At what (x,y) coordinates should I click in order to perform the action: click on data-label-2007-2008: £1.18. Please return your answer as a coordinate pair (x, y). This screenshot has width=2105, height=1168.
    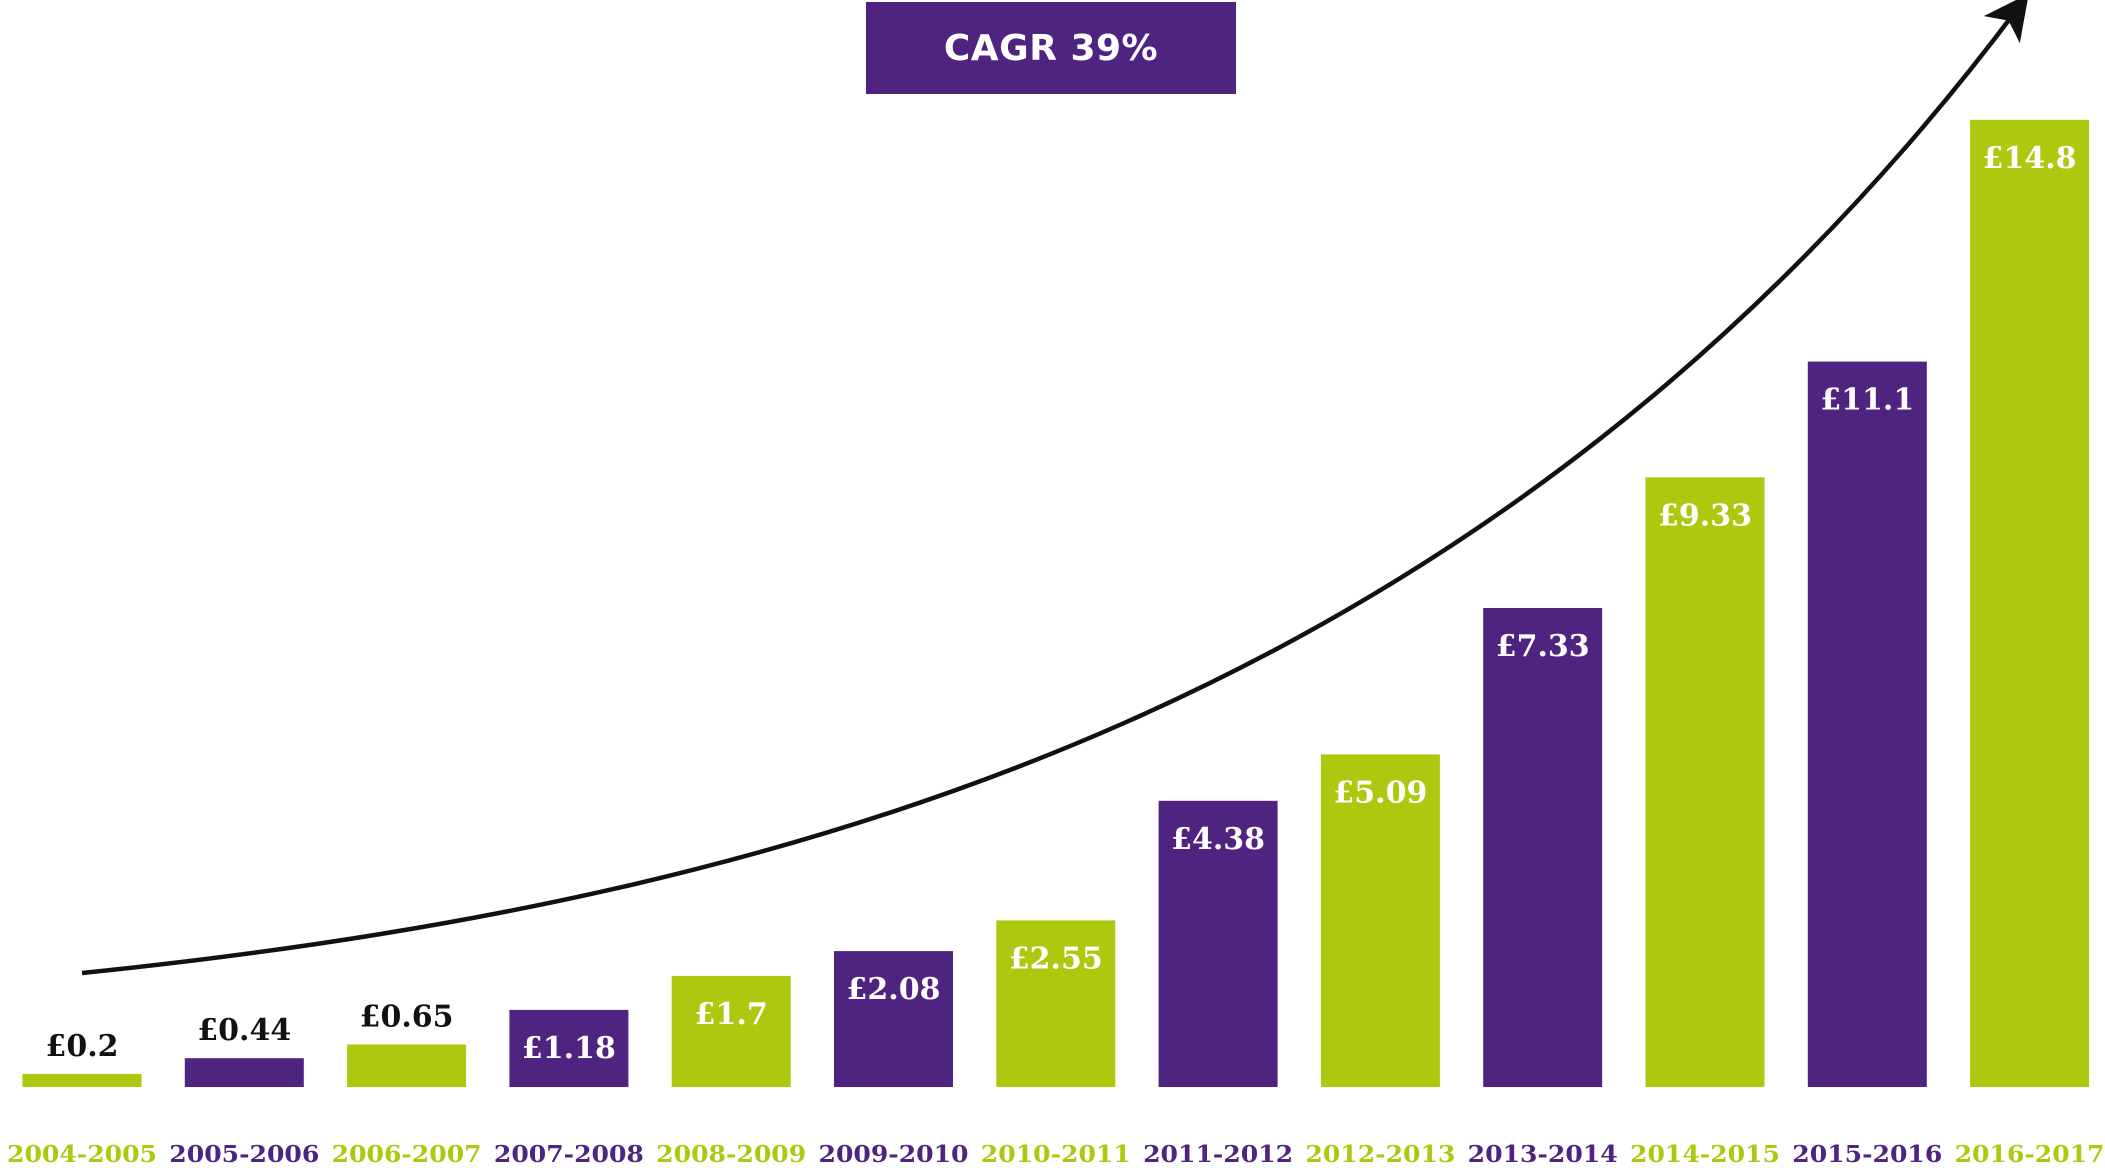
    Looking at the image, I should click on (569, 1048).